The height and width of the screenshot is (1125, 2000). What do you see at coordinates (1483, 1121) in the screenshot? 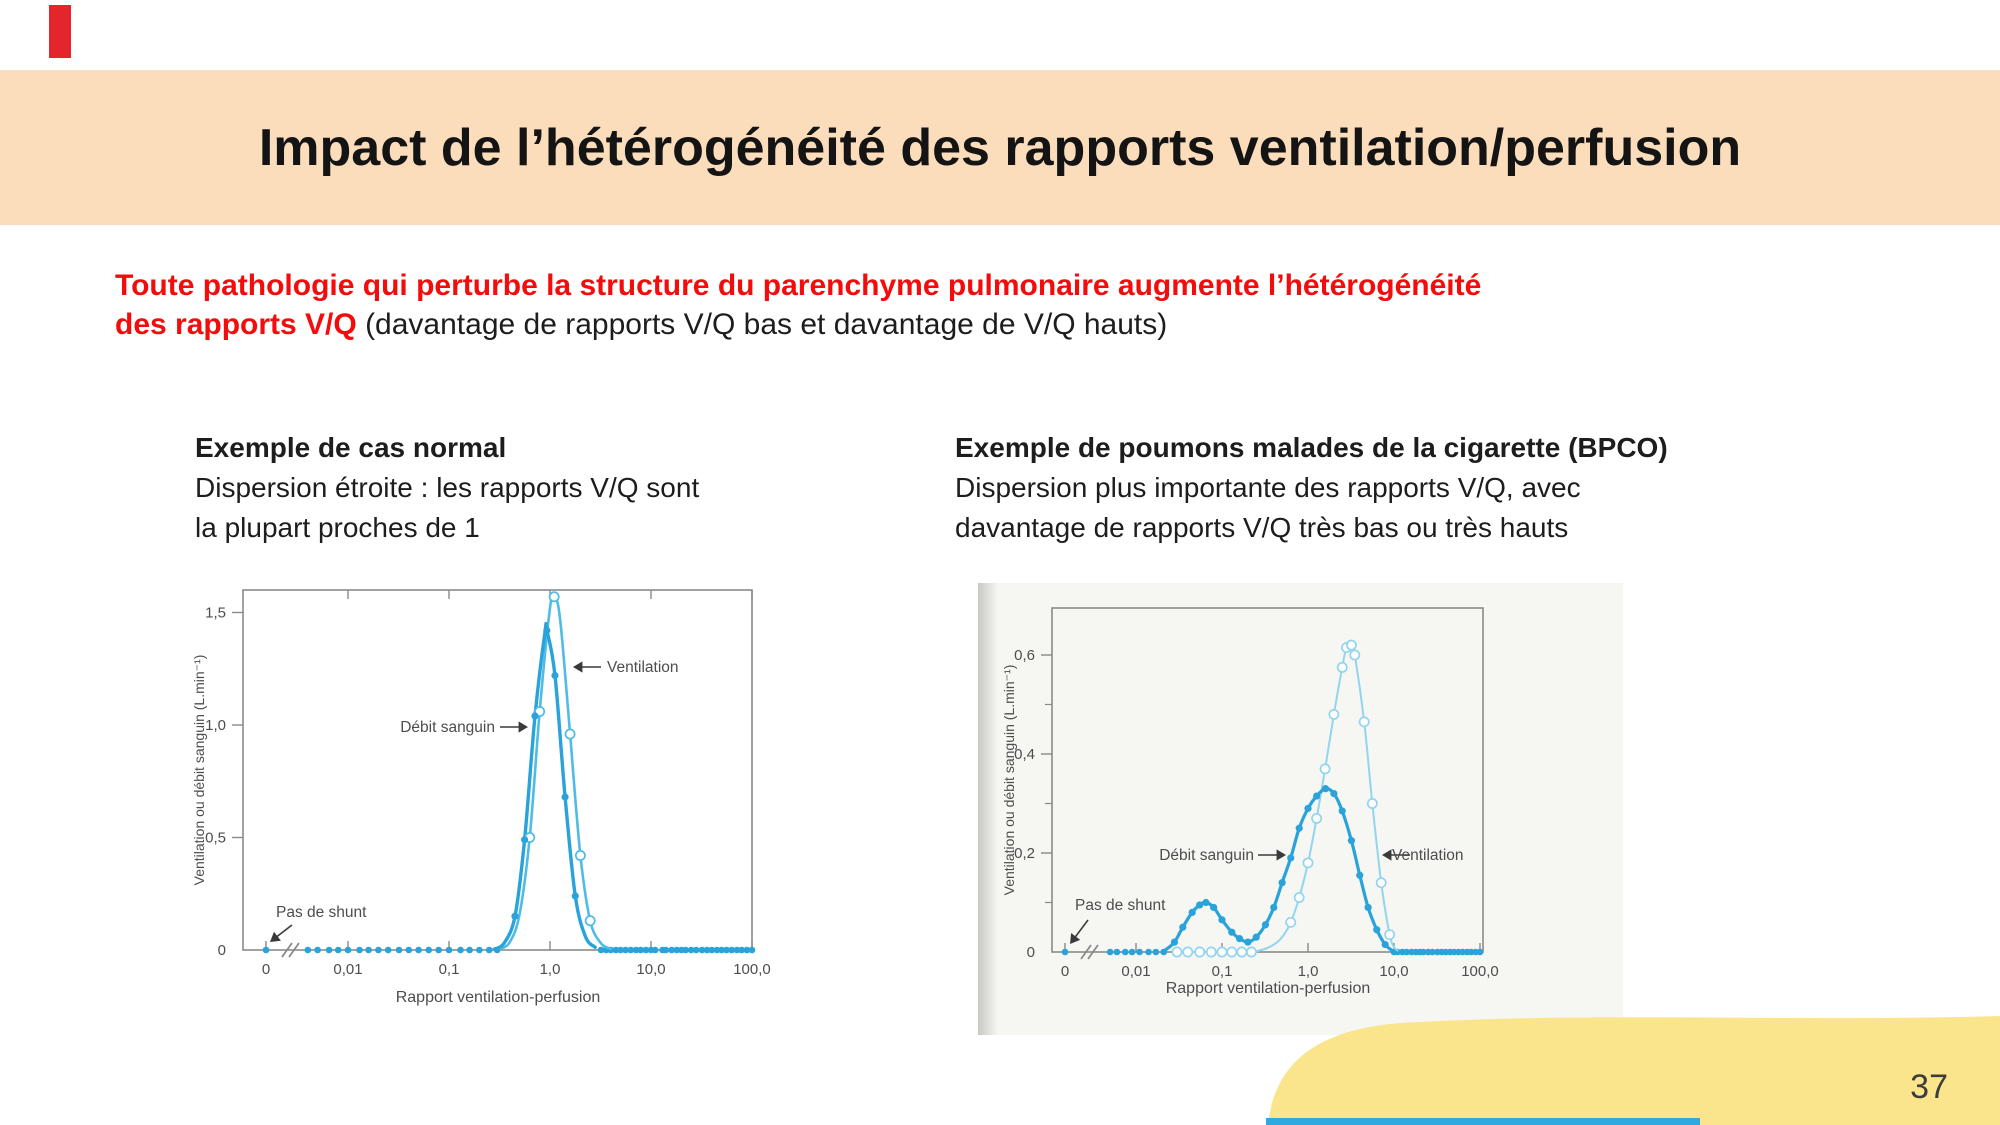
I see `blue-bottom-strip` at bounding box center [1483, 1121].